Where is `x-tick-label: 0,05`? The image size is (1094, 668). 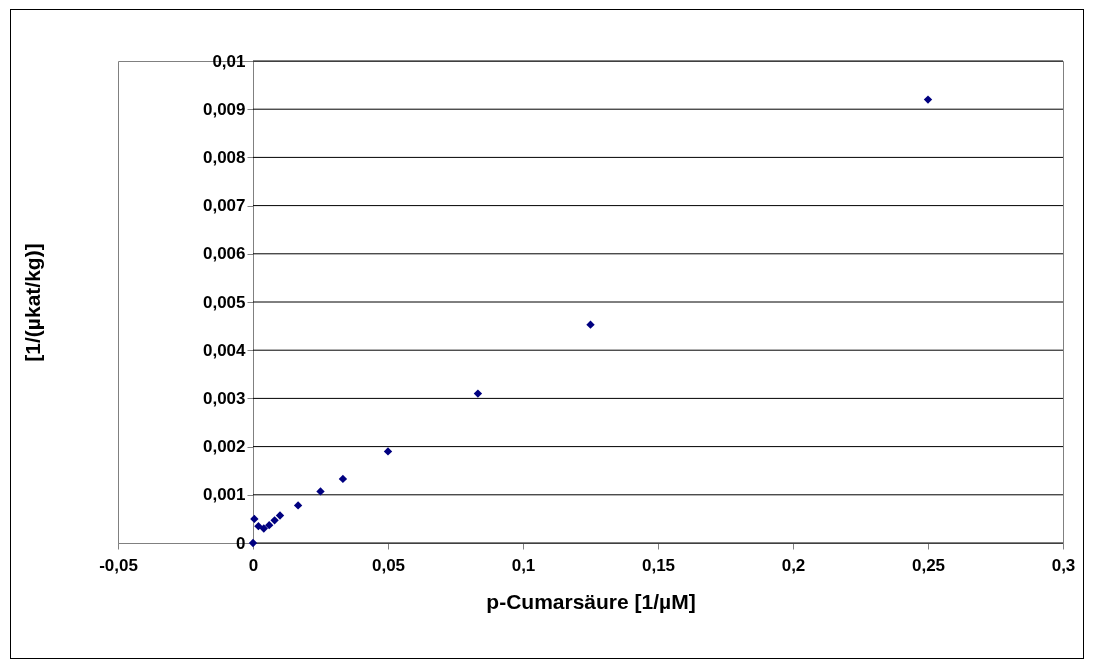
x-tick-label: 0,05 is located at coordinates (388, 565).